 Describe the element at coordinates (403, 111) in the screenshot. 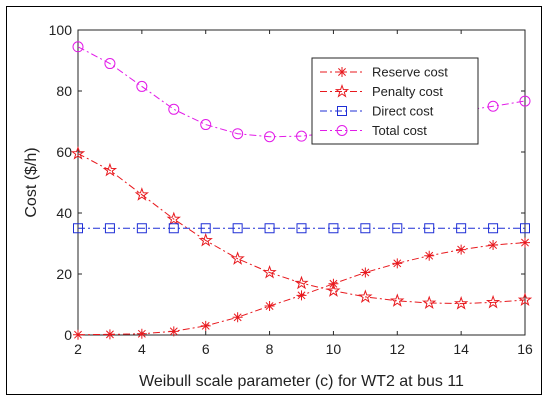

I see `legend-label: Direct cost` at that location.